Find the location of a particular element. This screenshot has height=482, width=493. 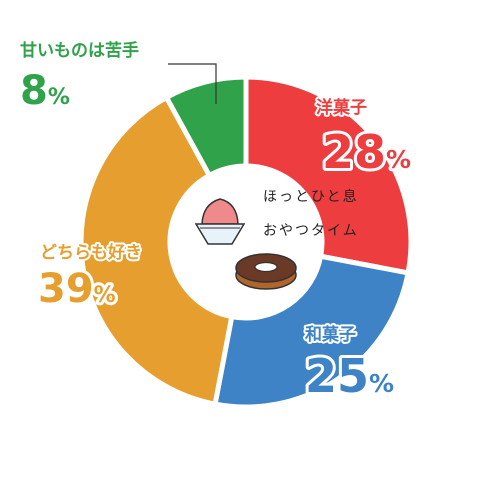

value-unit-japanese-sweets: % is located at coordinates (381, 383).